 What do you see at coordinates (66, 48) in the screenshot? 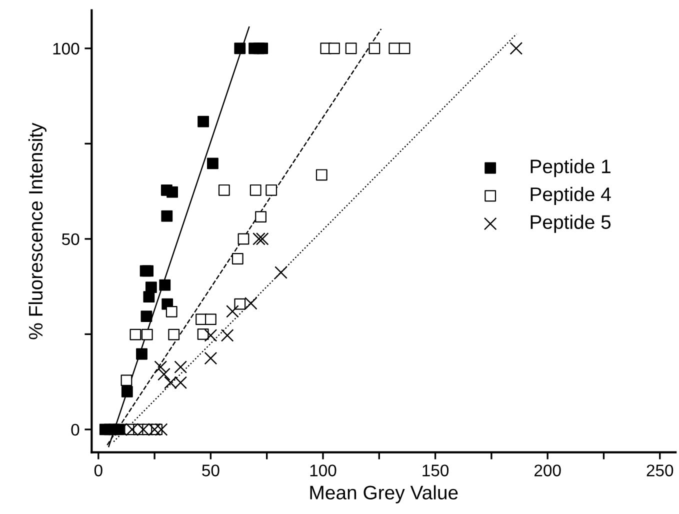
I see `y-tick-label: 100` at bounding box center [66, 48].